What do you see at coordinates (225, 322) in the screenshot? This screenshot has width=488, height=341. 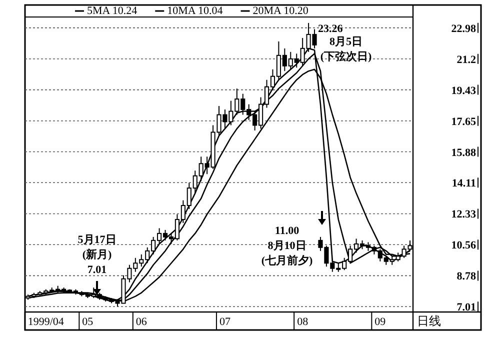 I see `x-tick-label: 07` at bounding box center [225, 322].